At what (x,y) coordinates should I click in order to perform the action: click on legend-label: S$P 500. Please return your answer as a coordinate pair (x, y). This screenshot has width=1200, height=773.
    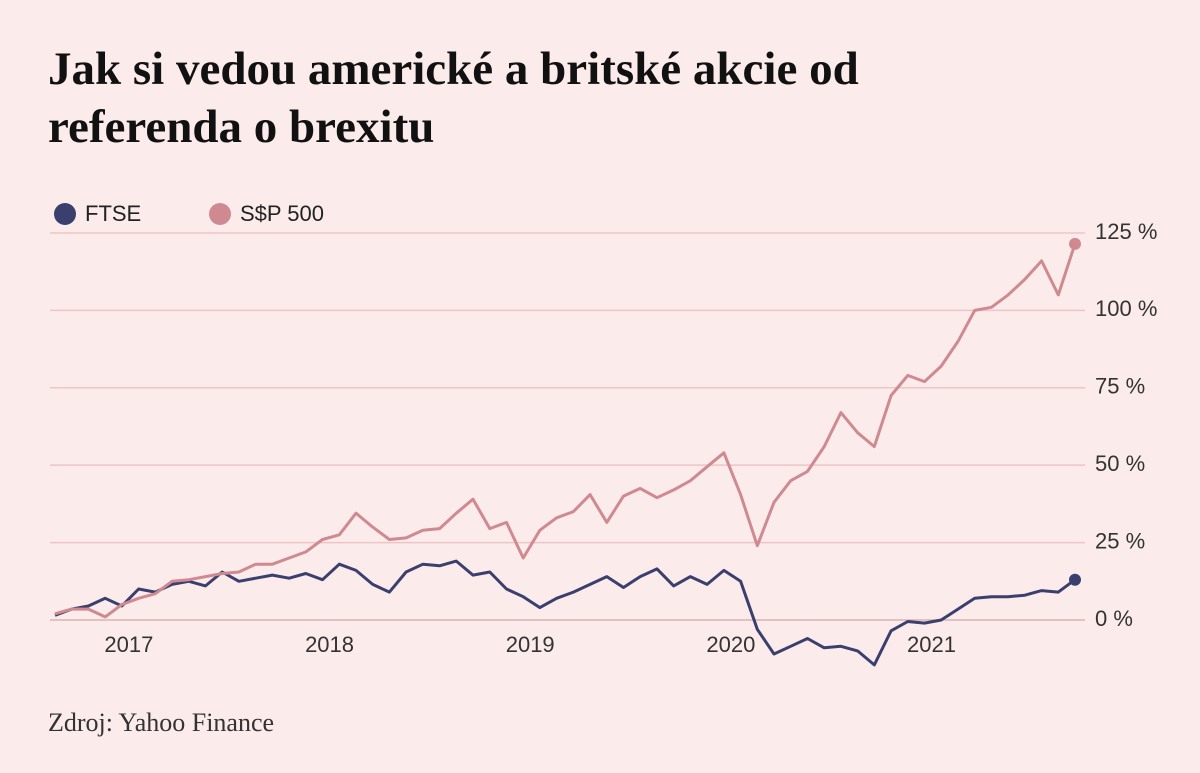
    Looking at the image, I should click on (282, 213).